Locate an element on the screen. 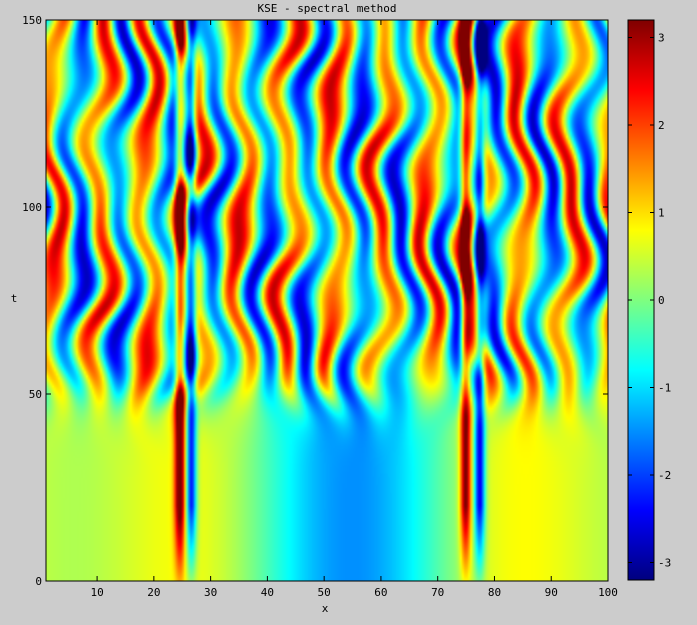  colorbar-tick-label: 1 is located at coordinates (661, 213).